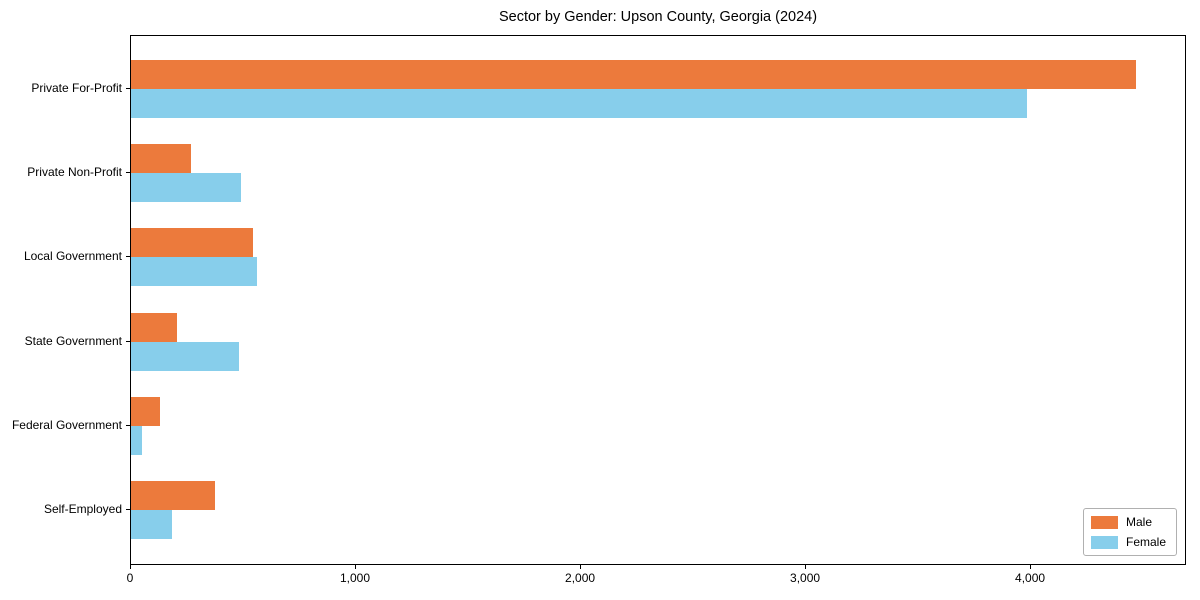 This screenshot has width=1200, height=600. I want to click on x-tick-label-0: 0, so click(130, 578).